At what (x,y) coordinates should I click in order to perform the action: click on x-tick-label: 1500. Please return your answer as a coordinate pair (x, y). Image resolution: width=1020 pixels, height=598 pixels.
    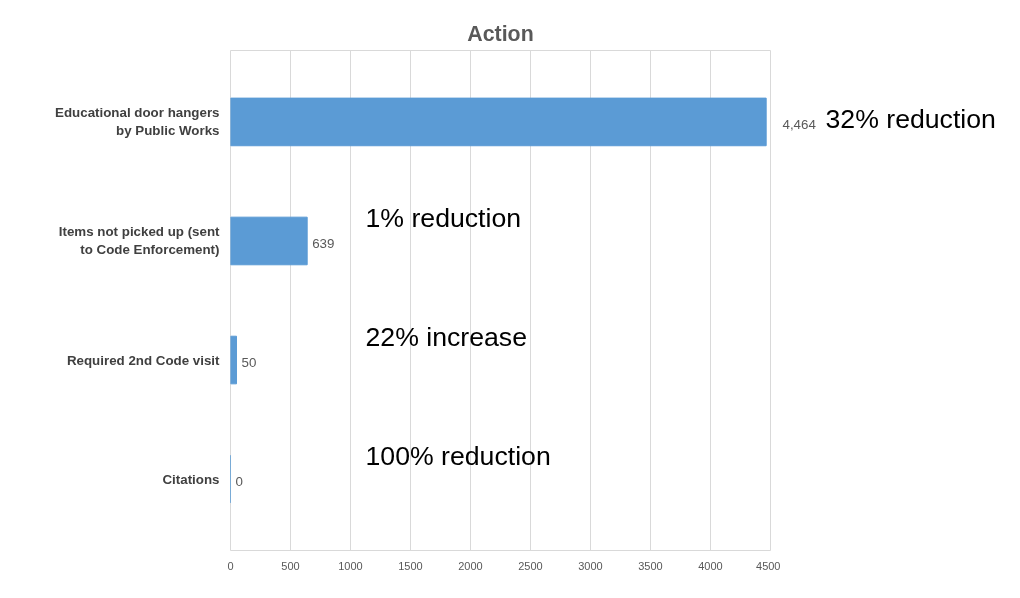
    Looking at the image, I should click on (410, 565).